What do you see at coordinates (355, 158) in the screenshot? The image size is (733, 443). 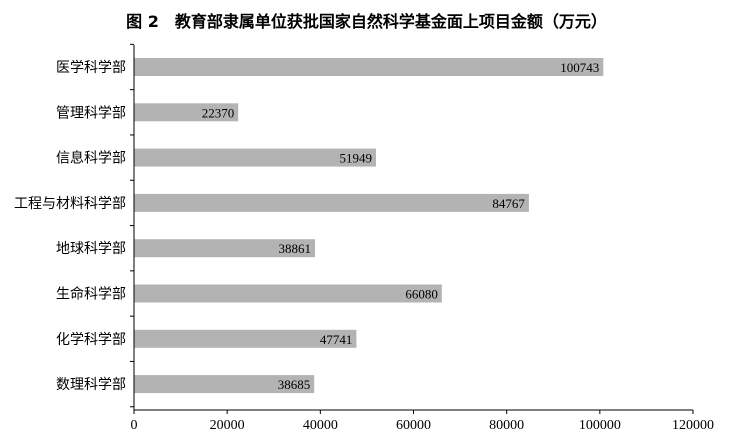 I see `data-label: 51949` at bounding box center [355, 158].